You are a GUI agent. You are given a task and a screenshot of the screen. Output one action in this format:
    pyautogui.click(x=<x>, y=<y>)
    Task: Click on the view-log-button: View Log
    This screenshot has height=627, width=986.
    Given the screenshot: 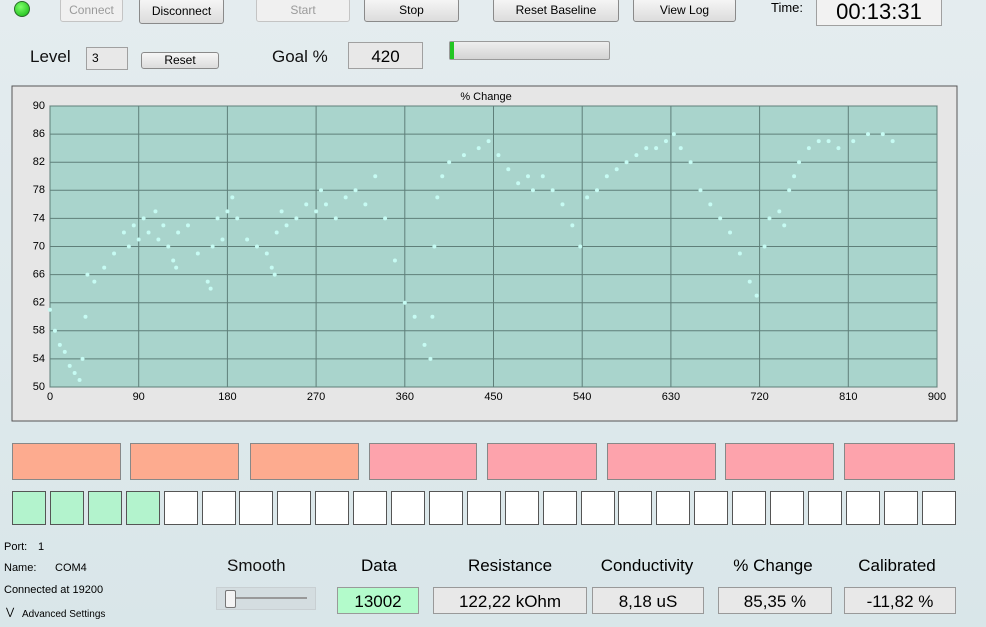 What is the action you would take?
    pyautogui.click(x=684, y=11)
    